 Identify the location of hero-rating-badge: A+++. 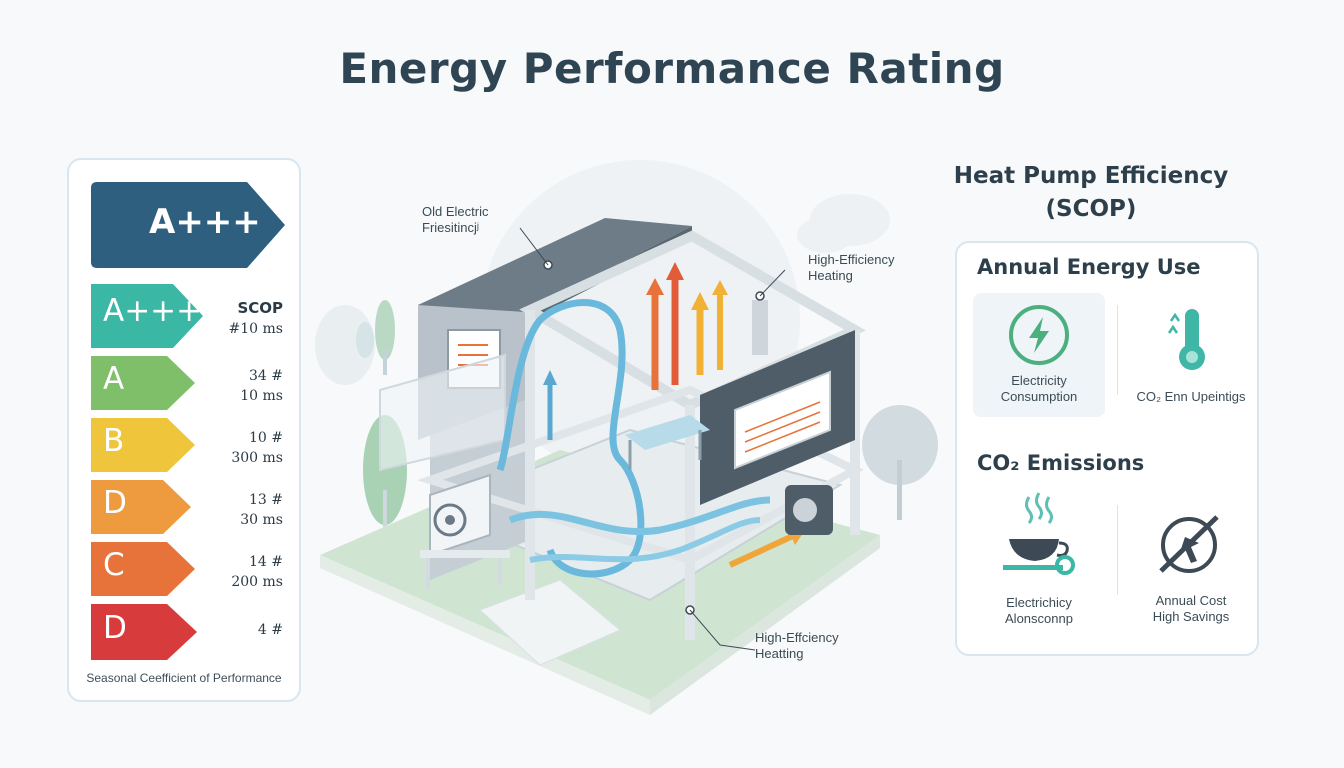
(189, 225).